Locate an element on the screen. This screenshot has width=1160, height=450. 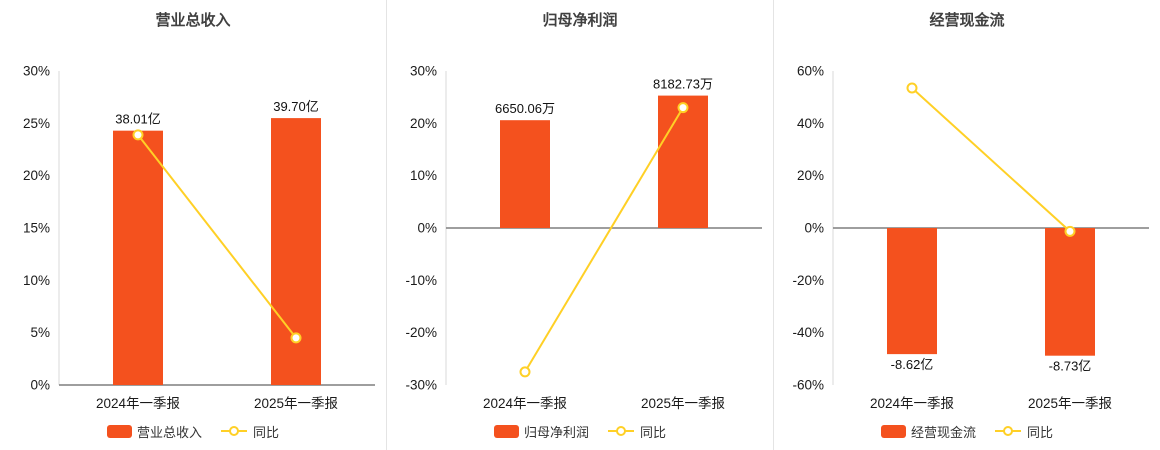
chart-title-net-profit: 归母净利润 is located at coordinates (580, 20).